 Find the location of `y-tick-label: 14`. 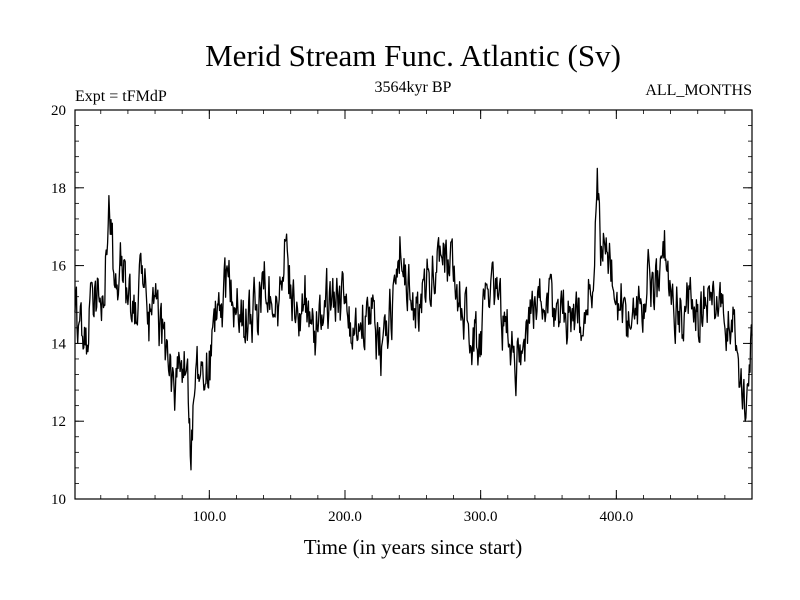

y-tick-label: 14 is located at coordinates (59, 344).